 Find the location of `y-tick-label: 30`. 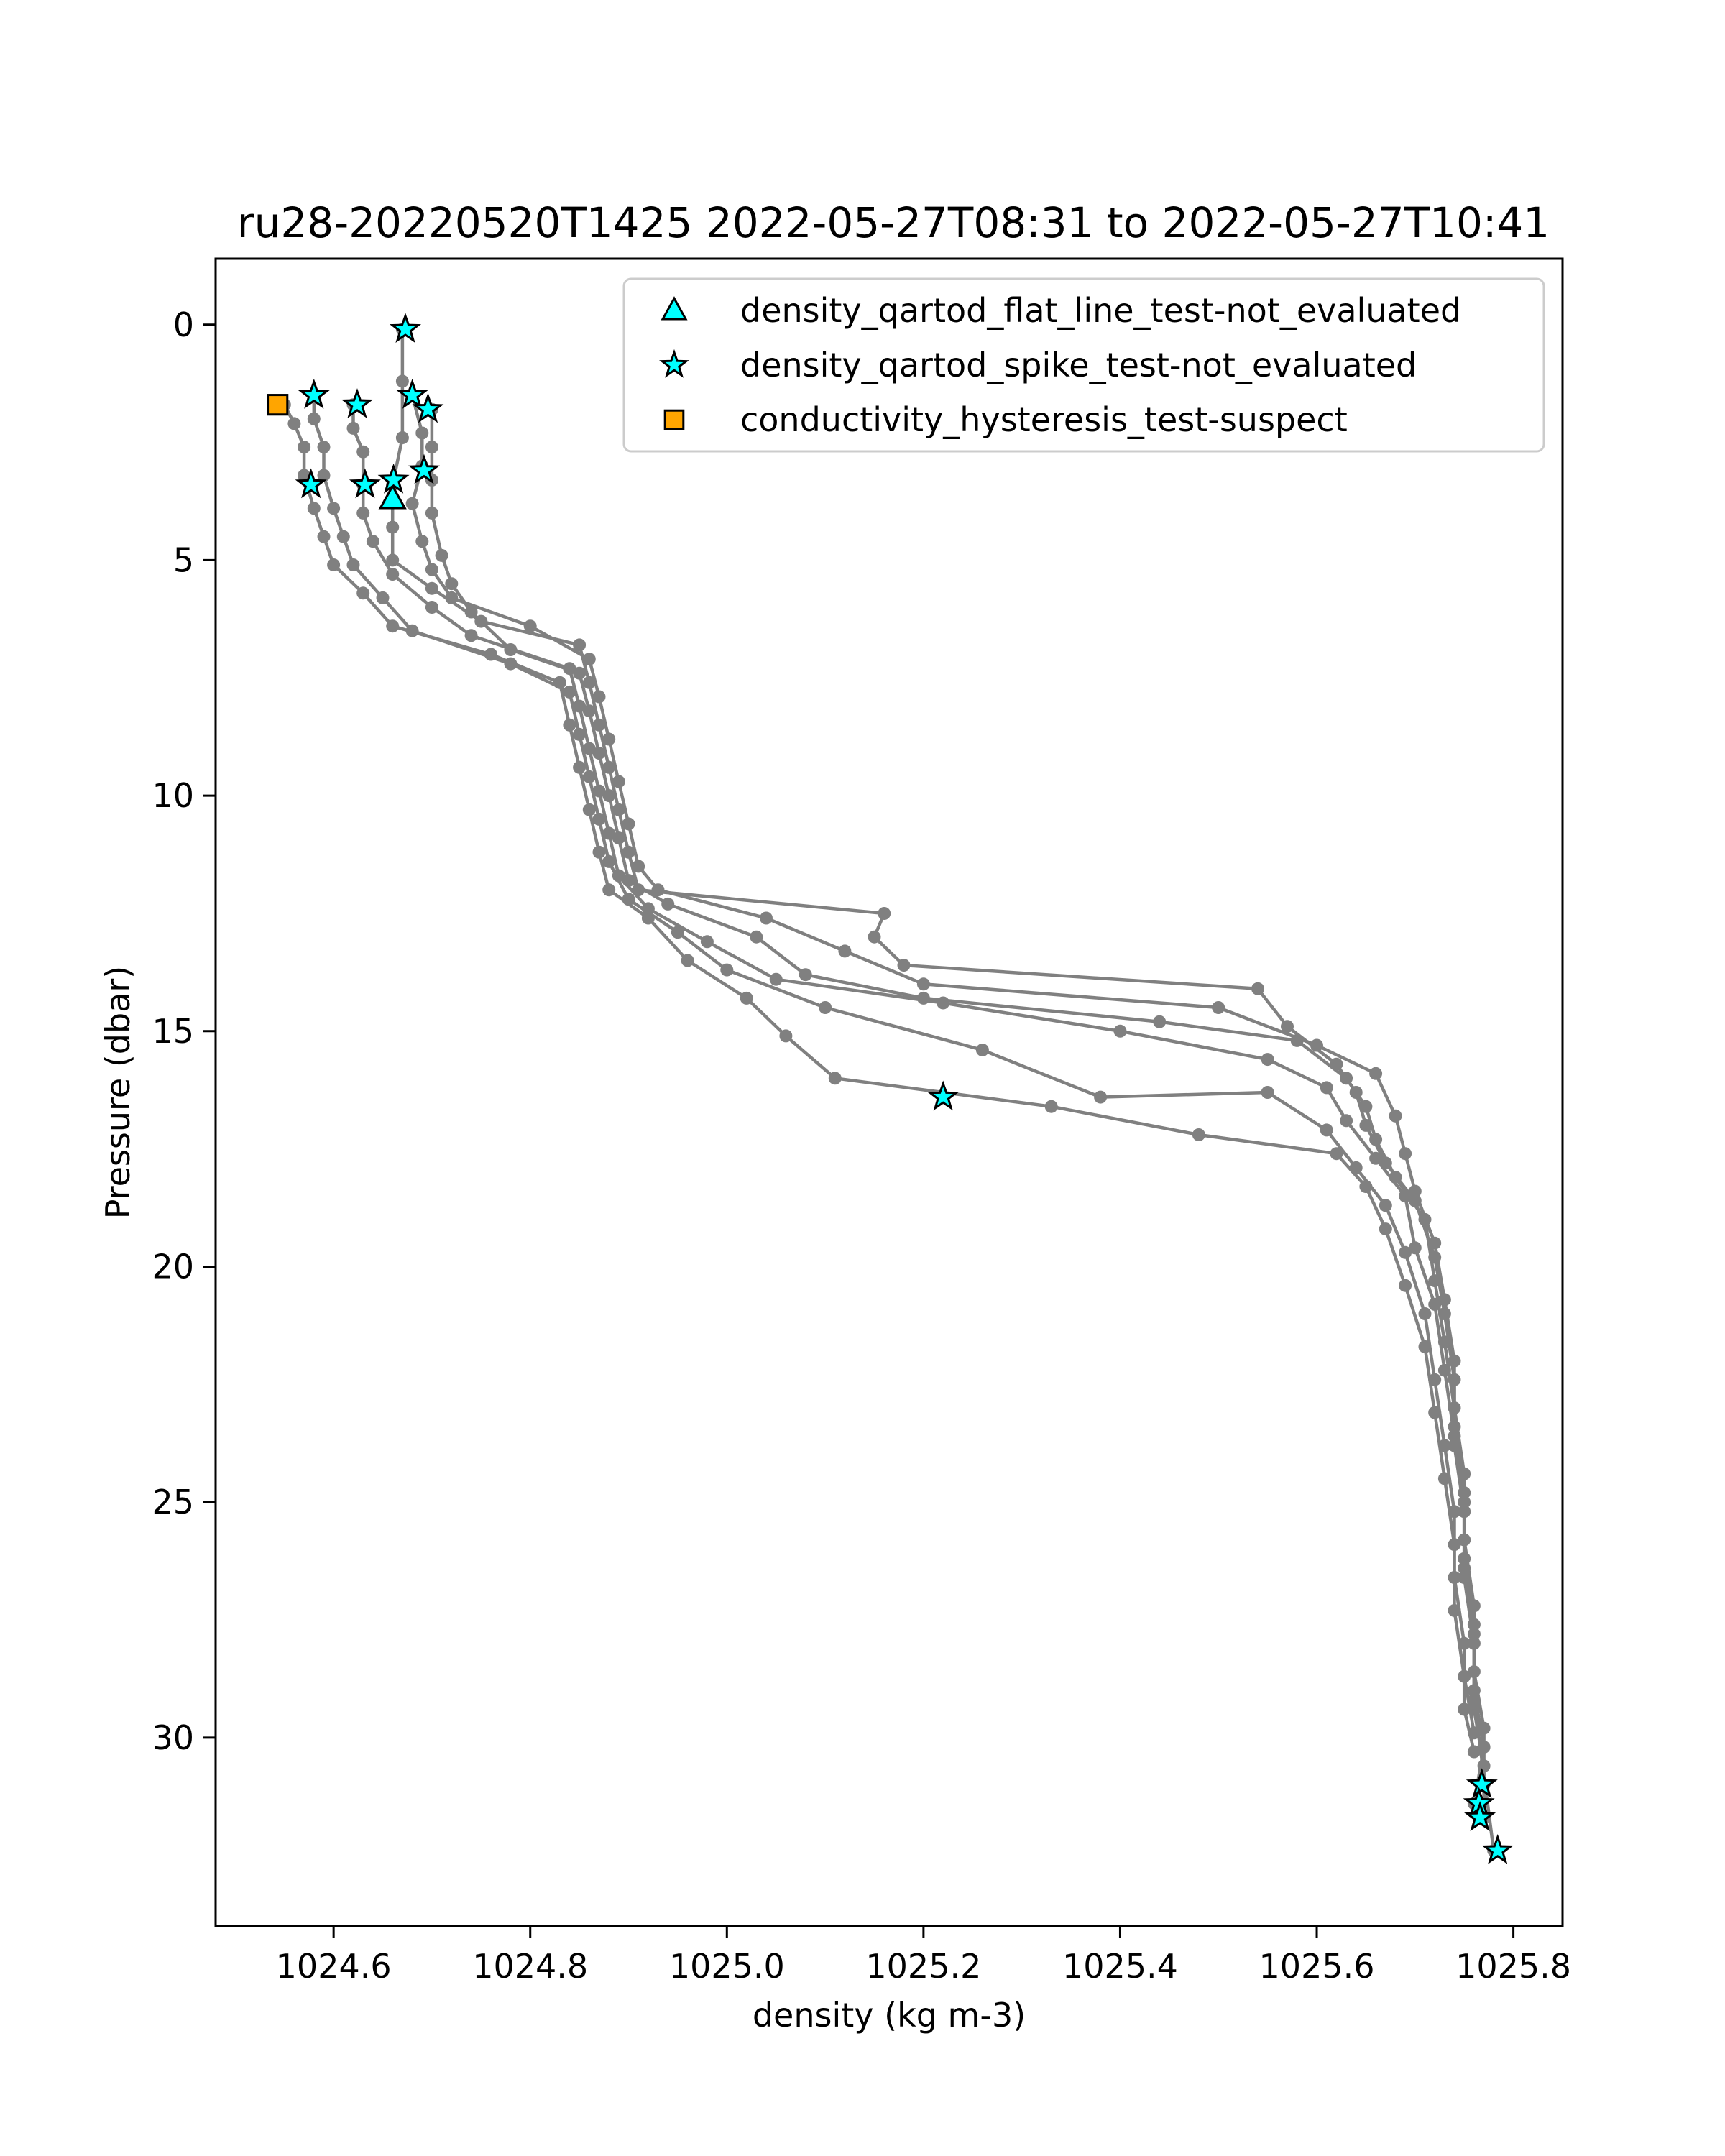

y-tick-label: 30 is located at coordinates (173, 1738).